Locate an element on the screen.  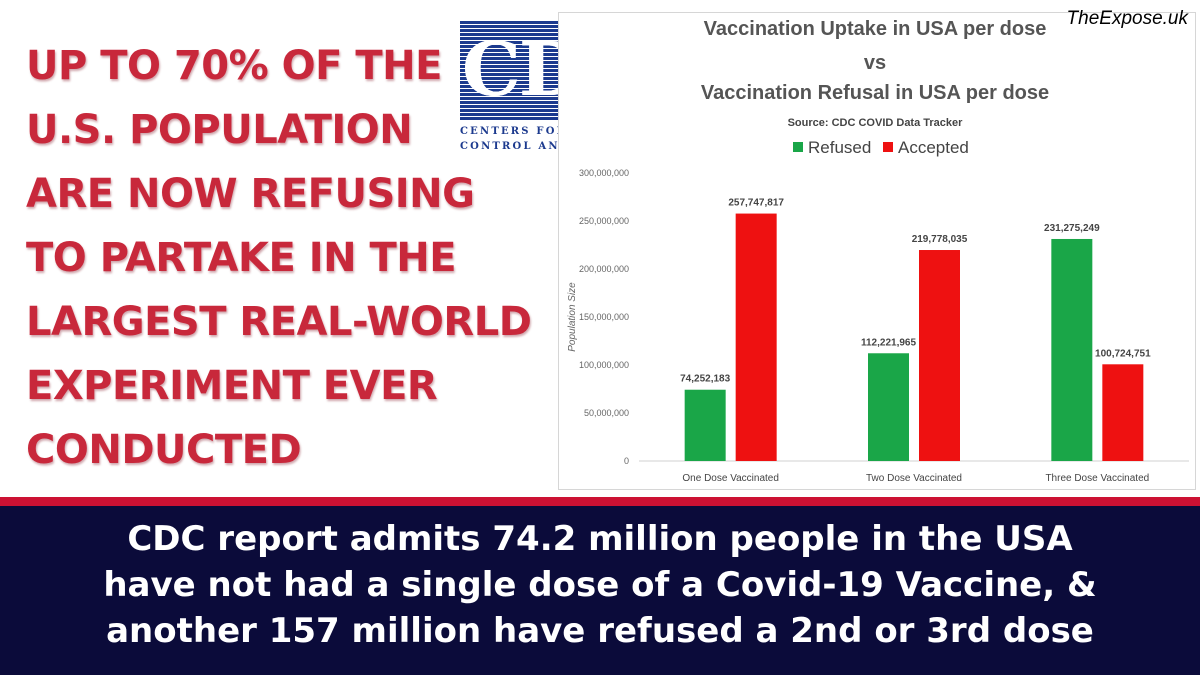
data-label: 100,724,751 is located at coordinates (1123, 353).